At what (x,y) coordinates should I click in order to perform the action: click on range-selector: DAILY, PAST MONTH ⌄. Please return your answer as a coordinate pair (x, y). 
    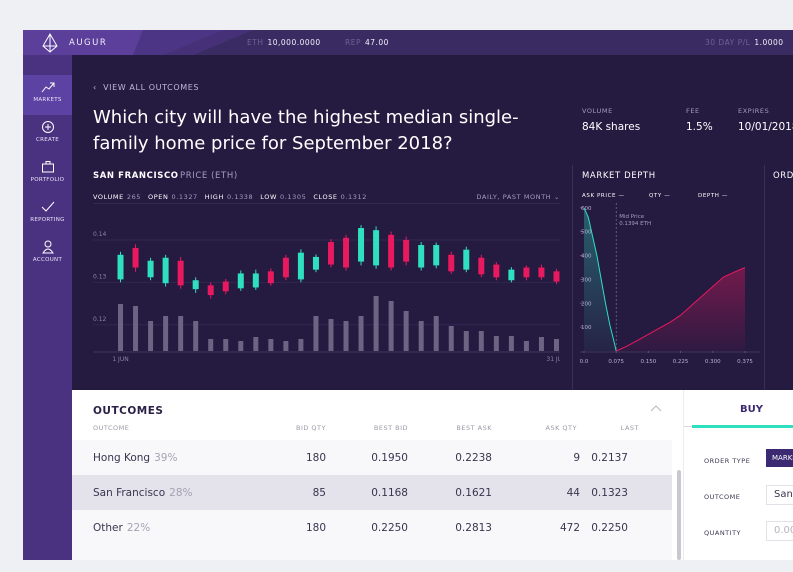
    Looking at the image, I should click on (518, 197).